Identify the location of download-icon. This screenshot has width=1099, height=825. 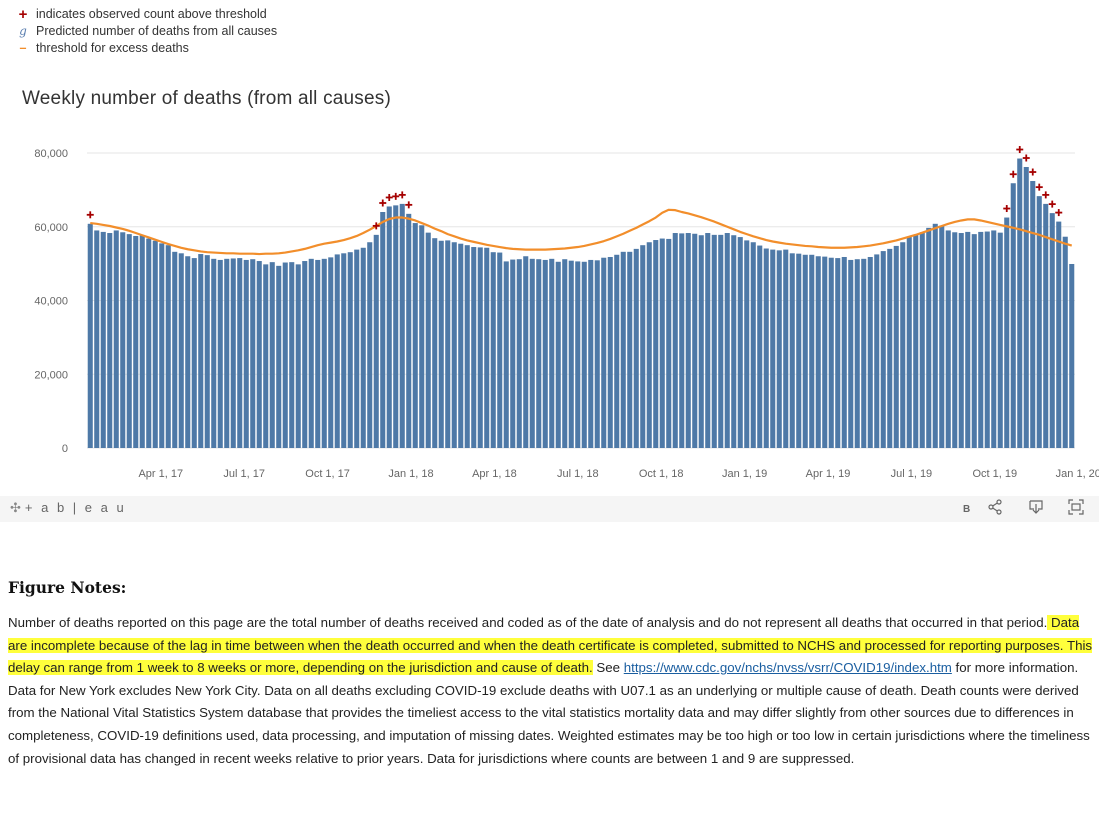
(1036, 508).